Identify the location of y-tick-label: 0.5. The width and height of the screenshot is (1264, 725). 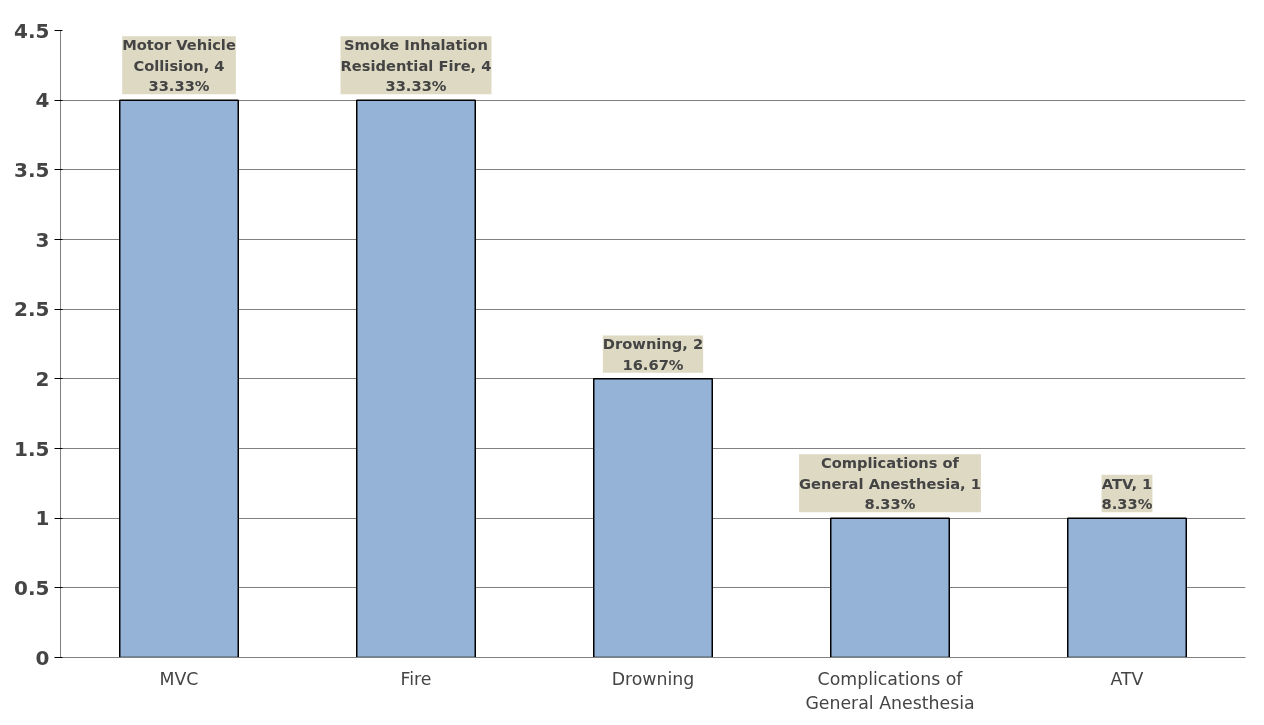
(32, 587).